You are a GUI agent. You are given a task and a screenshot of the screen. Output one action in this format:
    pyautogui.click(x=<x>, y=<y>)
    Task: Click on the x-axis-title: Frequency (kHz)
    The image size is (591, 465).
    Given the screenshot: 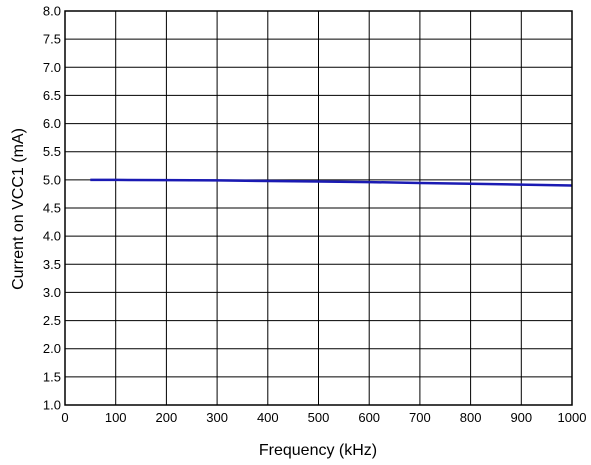 What is the action you would take?
    pyautogui.click(x=318, y=450)
    